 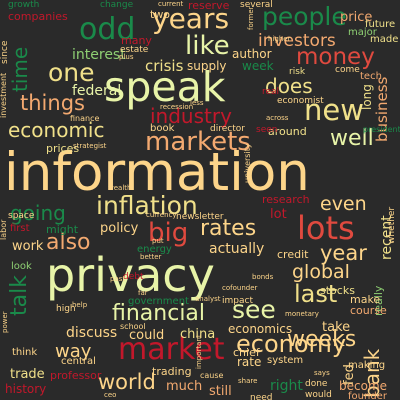 What do you see at coordinates (171, 349) in the screenshot?
I see `word-market: market` at bounding box center [171, 349].